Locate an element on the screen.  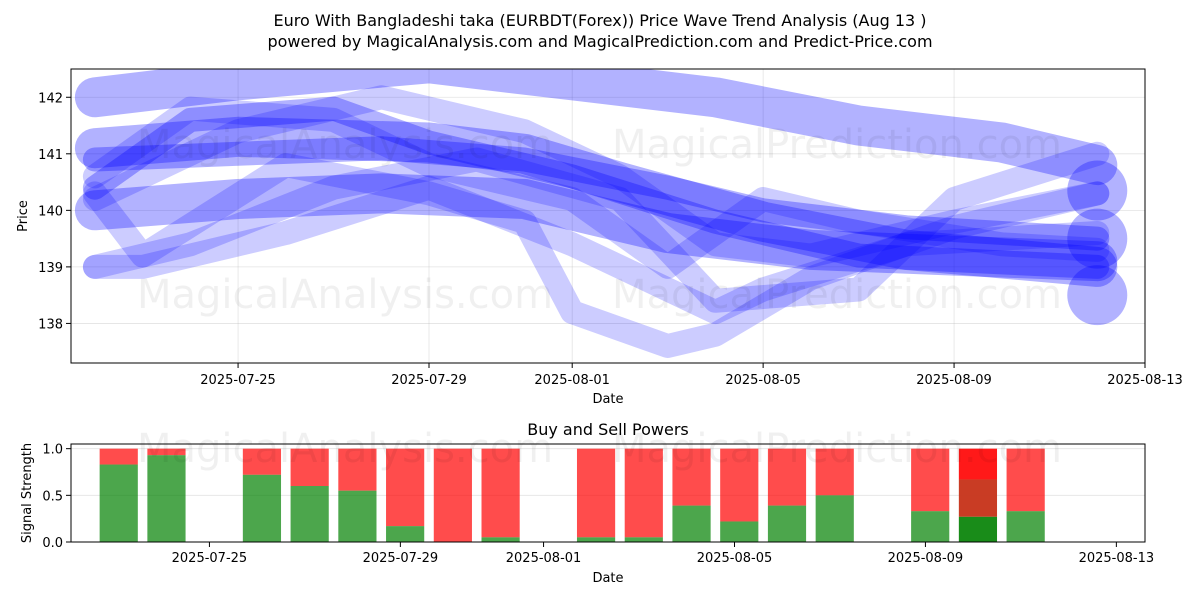
signal-chart-frame is located at coordinates (608, 493).